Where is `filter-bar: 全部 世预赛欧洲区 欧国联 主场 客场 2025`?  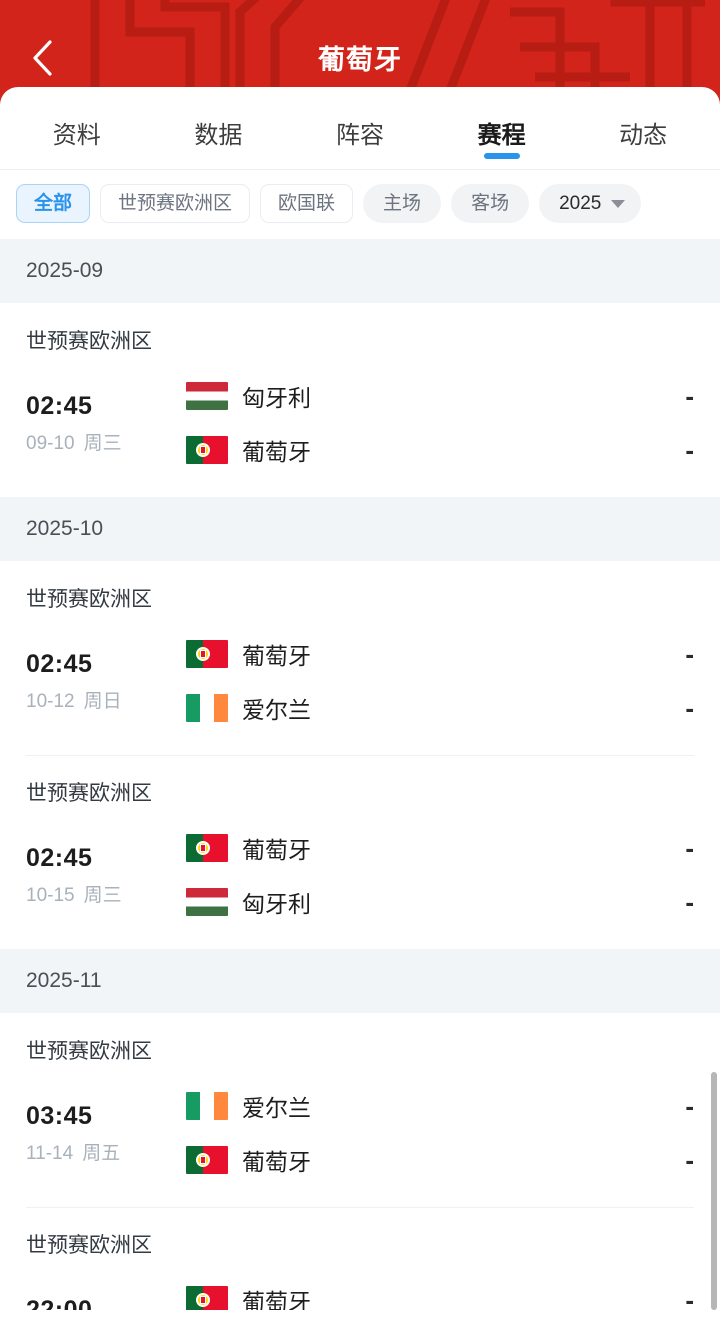 filter-bar: 全部 世预赛欧洲区 欧国联 主场 客场 2025 is located at coordinates (360, 204).